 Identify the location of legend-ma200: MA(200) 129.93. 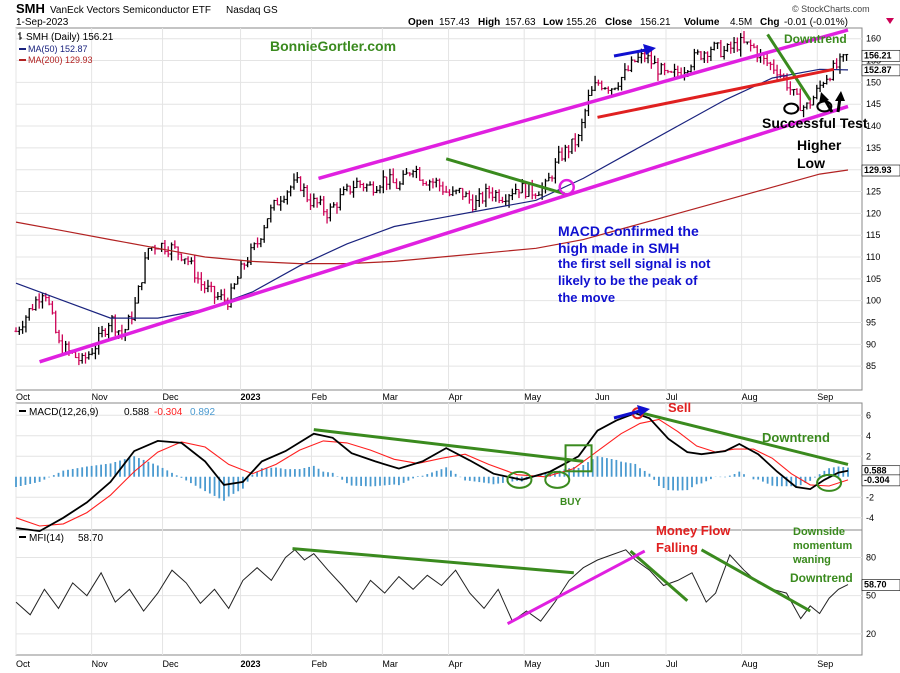
(60, 60).